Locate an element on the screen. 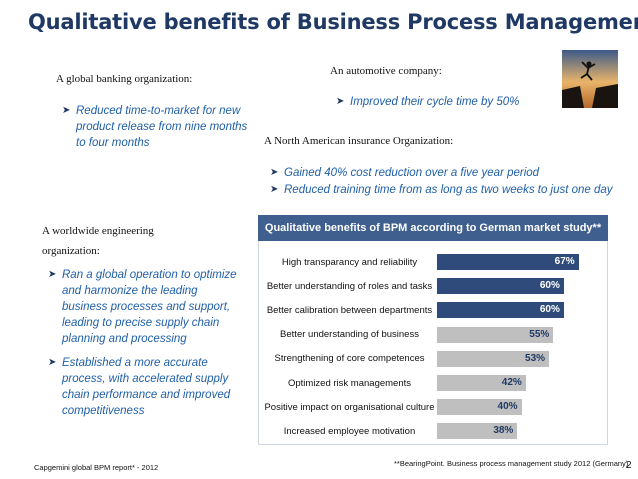 The image size is (638, 479). bar-row: Optimized risk managements 42% is located at coordinates (432, 383).